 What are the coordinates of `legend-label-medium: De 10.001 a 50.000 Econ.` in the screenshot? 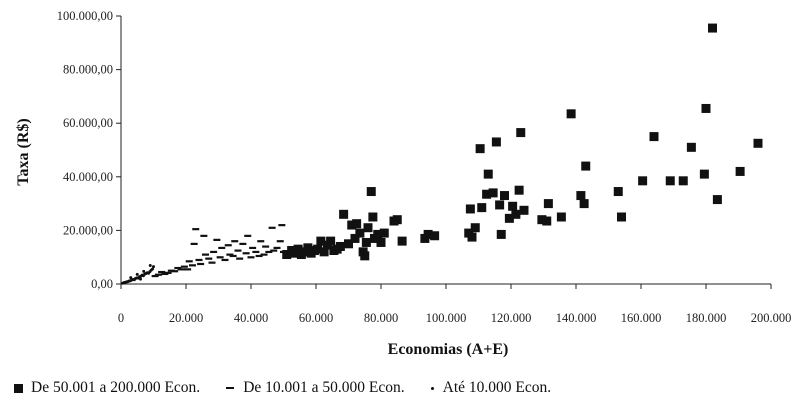 It's located at (324, 387).